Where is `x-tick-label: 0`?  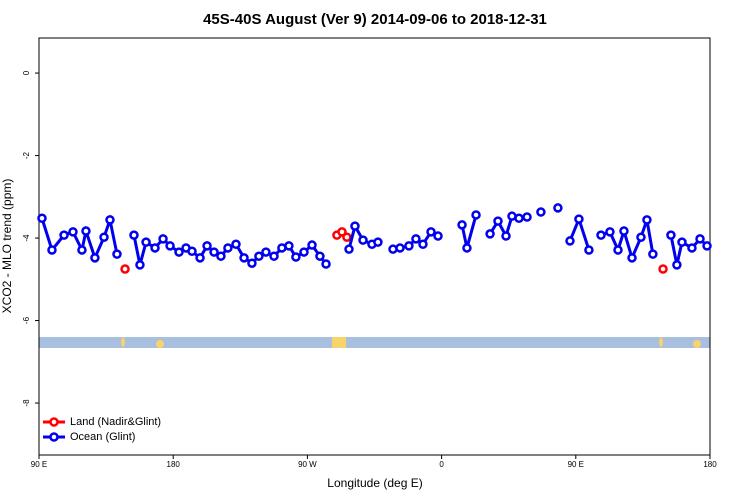 x-tick-label: 0 is located at coordinates (441, 464).